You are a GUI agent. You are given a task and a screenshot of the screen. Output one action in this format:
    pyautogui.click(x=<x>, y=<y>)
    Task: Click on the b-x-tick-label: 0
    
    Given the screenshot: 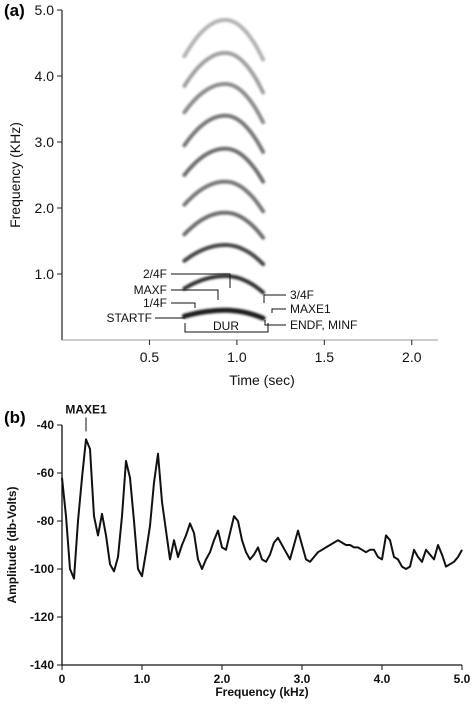 What is the action you would take?
    pyautogui.click(x=62, y=679)
    